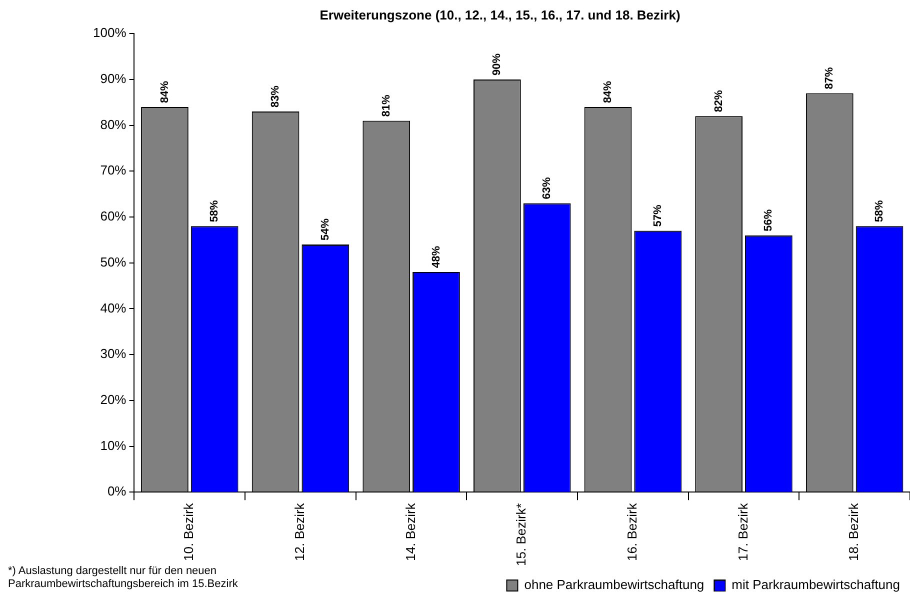 This screenshot has width=910, height=606. I want to click on x-tick-label: 10. Bezirk, so click(188, 531).